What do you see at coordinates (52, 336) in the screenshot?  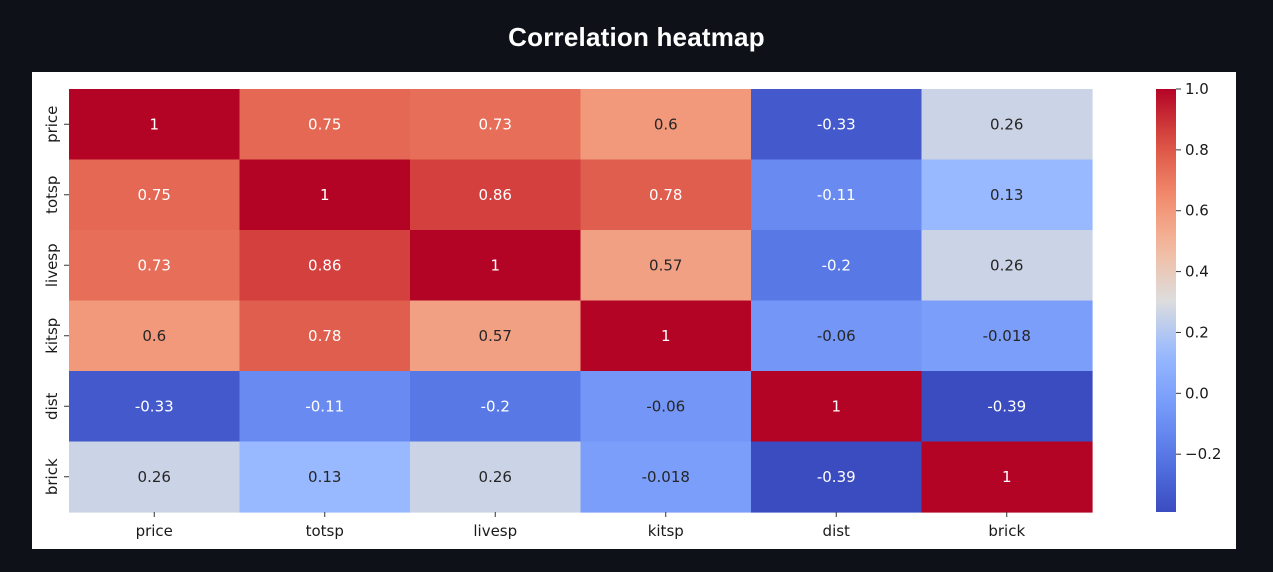 I see `y-tick-label: kitsp` at bounding box center [52, 336].